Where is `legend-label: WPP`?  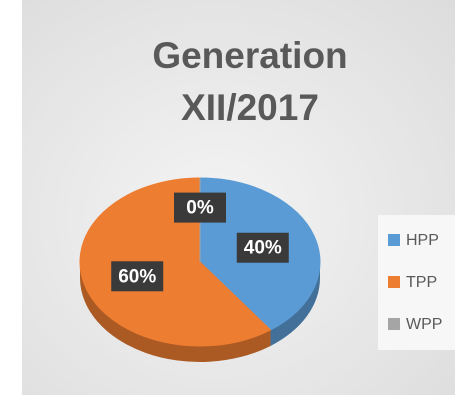 legend-label: WPP is located at coordinates (424, 324).